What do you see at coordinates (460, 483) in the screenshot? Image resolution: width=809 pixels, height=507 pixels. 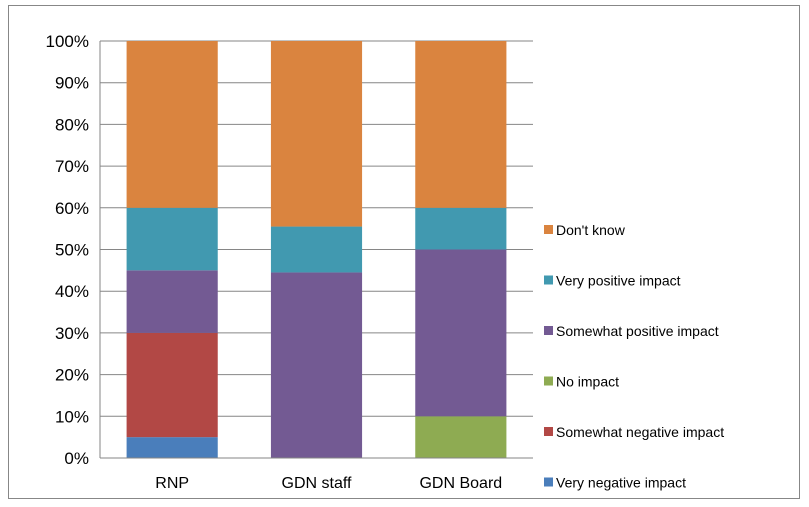 I see `x-tick-label: GDN Board` at bounding box center [460, 483].